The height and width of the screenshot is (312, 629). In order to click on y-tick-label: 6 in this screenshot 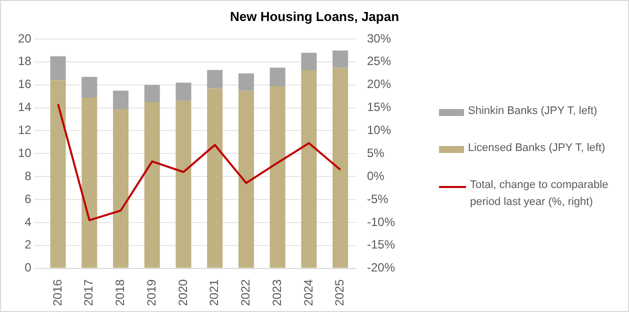, I will do `click(28, 199)`.